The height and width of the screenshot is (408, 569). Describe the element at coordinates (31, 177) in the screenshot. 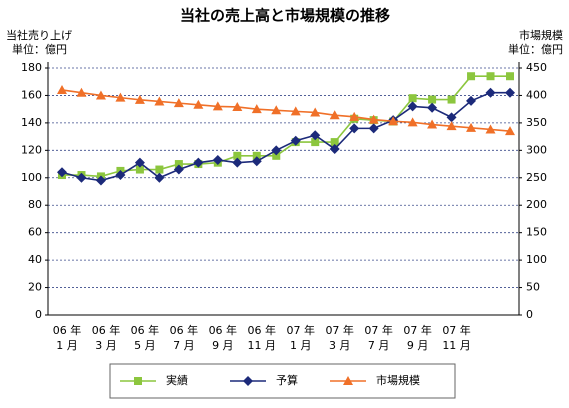

I see `y-tick-label: 100` at that location.